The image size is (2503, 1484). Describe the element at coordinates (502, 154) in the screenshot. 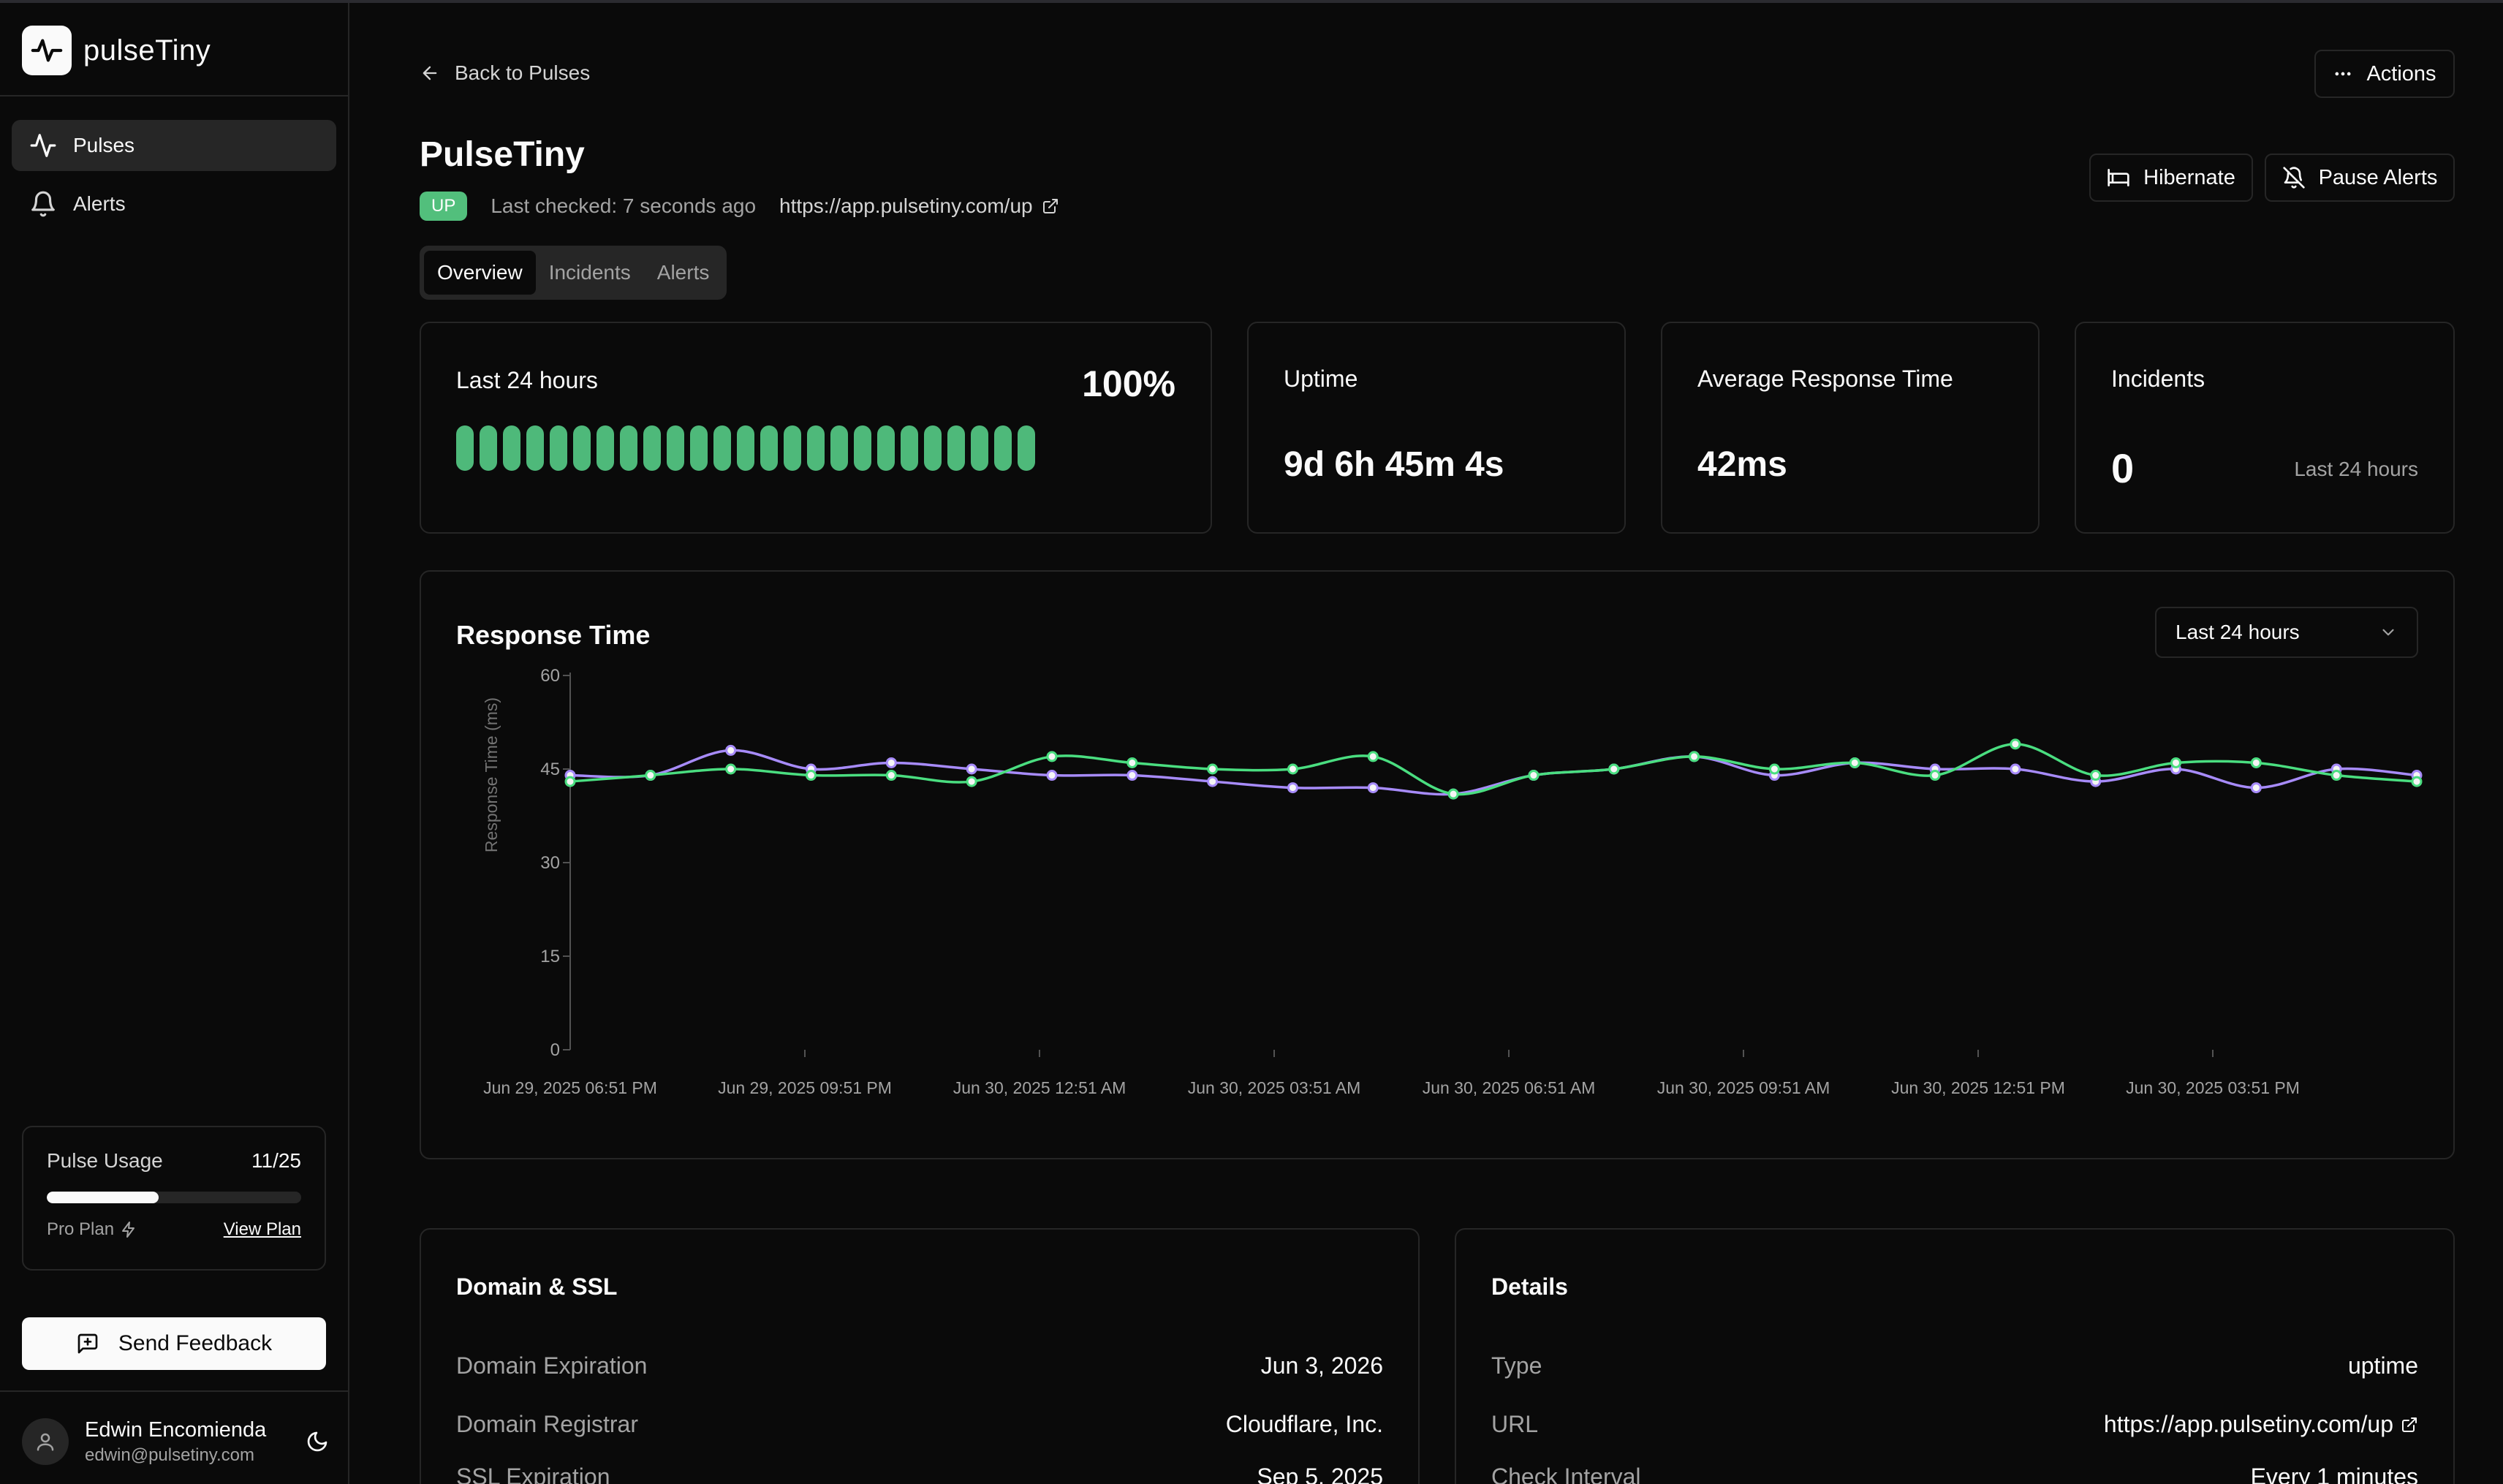

I see `page-title: PulseTiny` at that location.